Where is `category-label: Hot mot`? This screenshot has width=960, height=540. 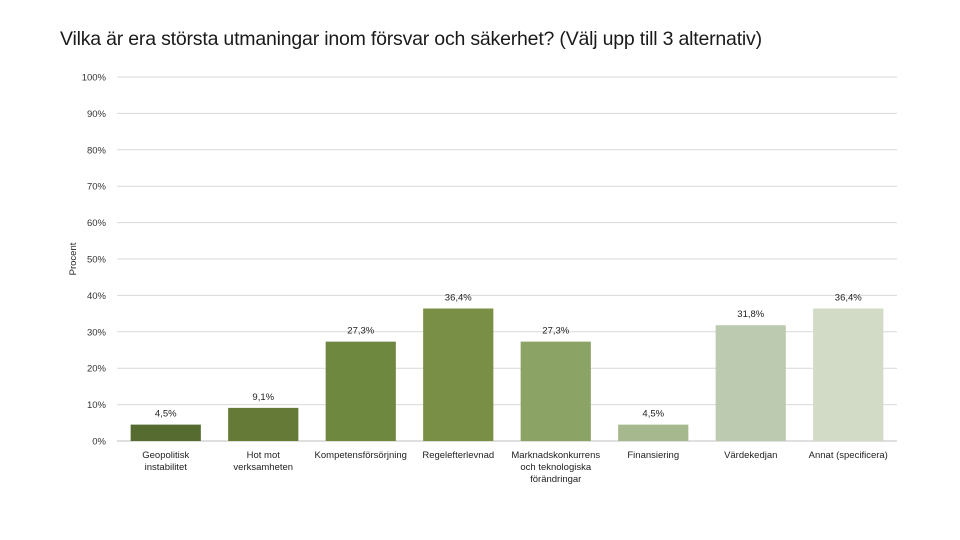
category-label: Hot mot is located at coordinates (264, 455).